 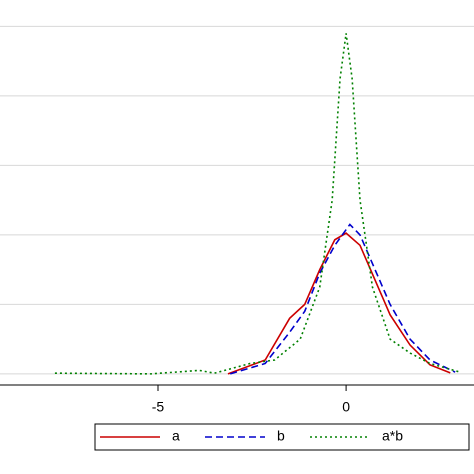 I want to click on x-tick-label: 0, so click(x=346, y=407).